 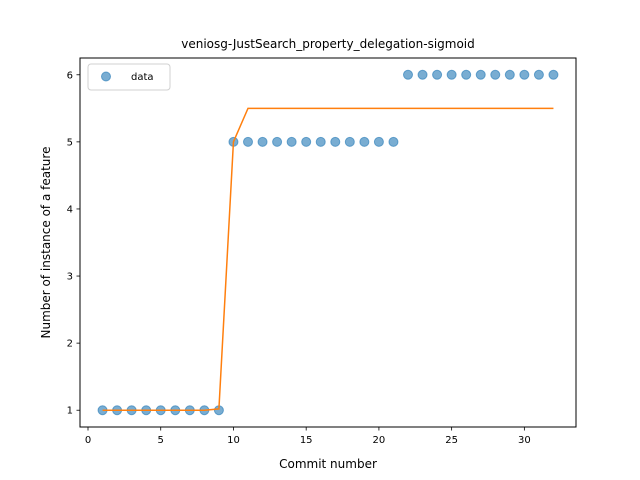 I want to click on x-tick-label: 30, so click(x=524, y=440).